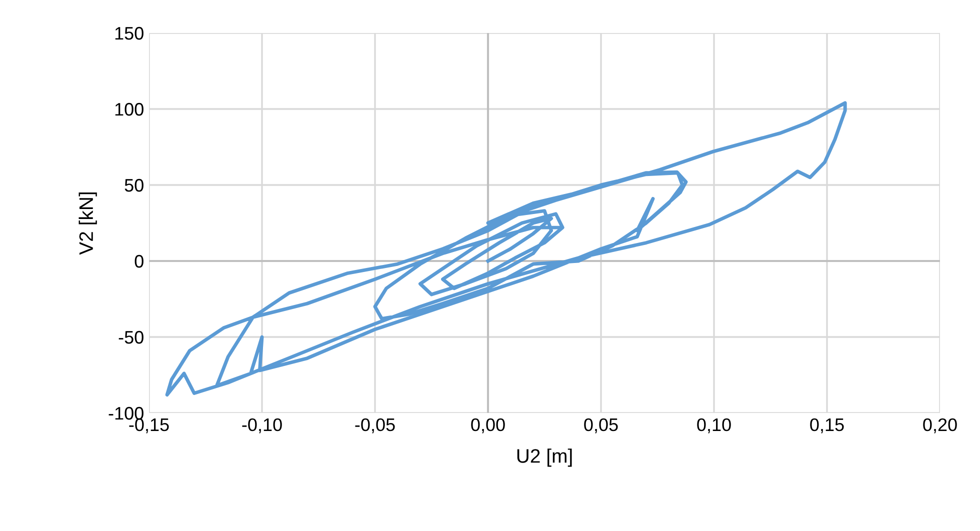 The image size is (980, 531). What do you see at coordinates (601, 426) in the screenshot?
I see `x-tick-label: 0,05` at bounding box center [601, 426].